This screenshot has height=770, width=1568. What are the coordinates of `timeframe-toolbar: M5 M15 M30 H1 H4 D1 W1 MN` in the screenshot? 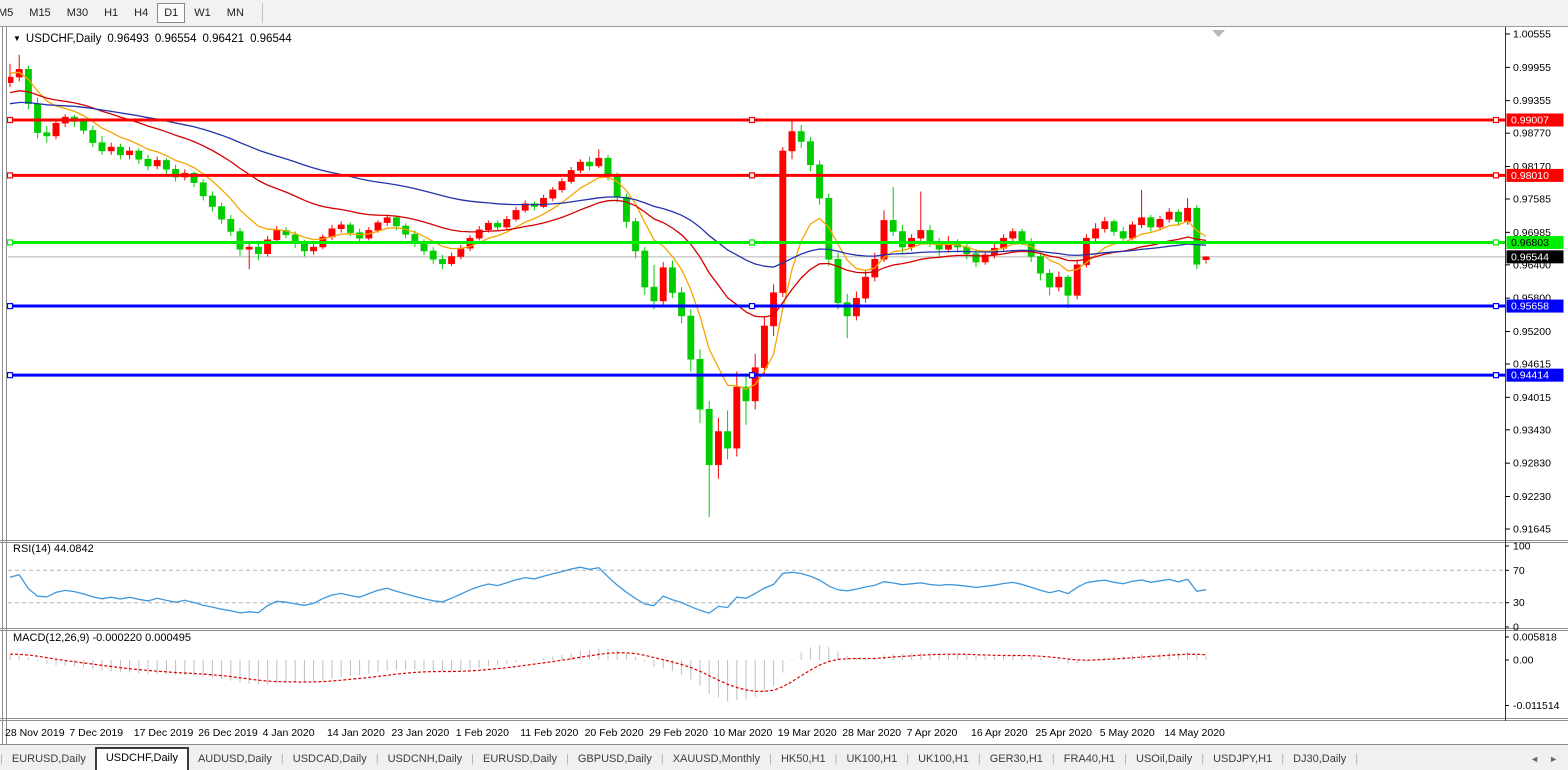 It's located at (784, 13).